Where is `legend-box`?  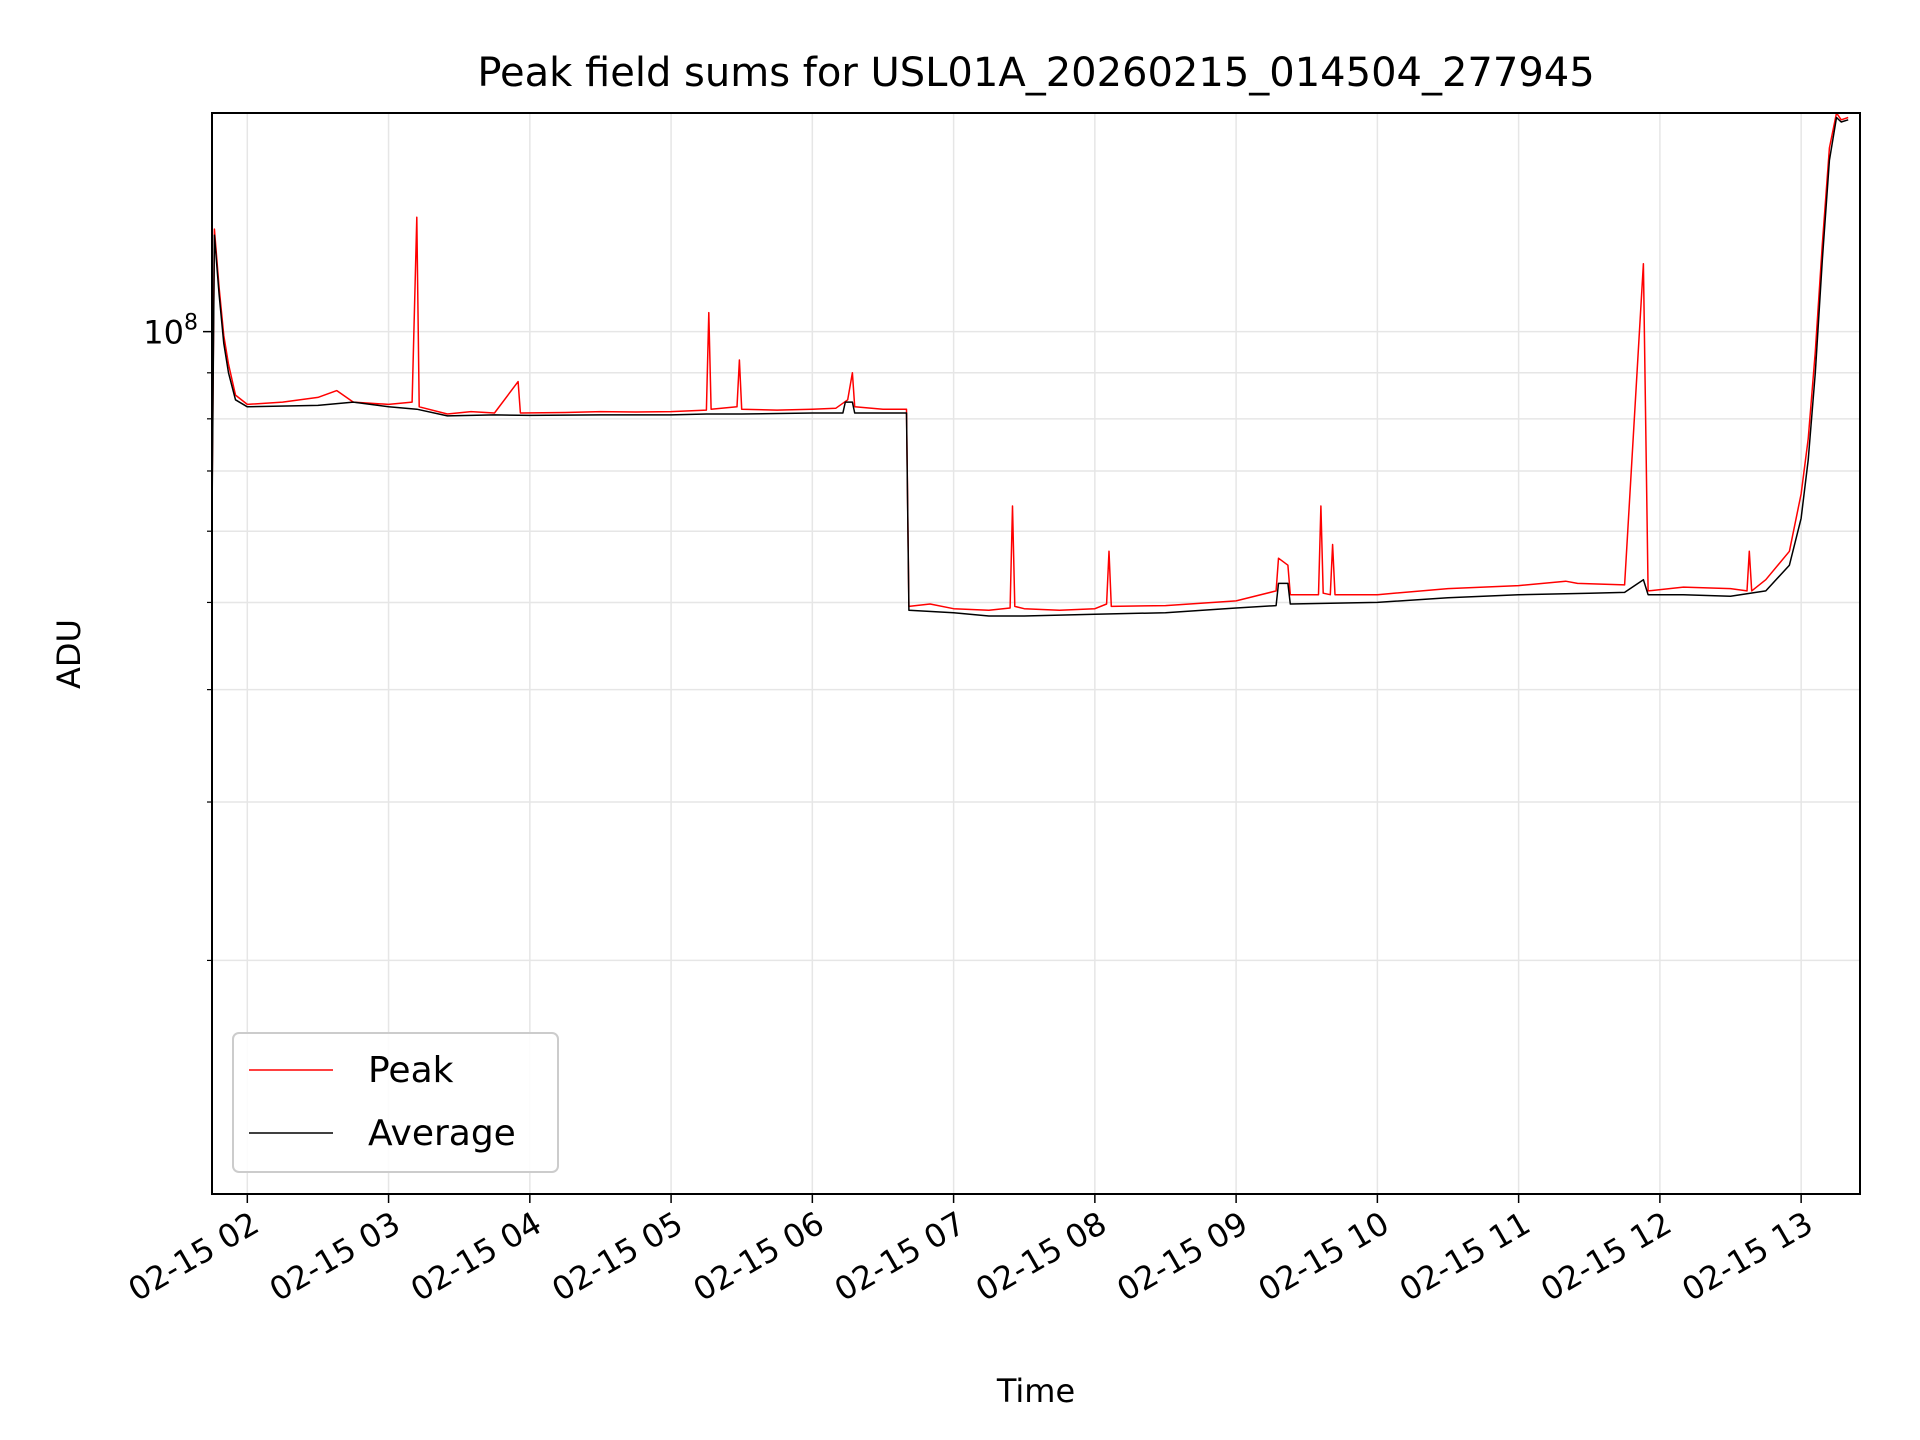
legend-box is located at coordinates (395, 1102).